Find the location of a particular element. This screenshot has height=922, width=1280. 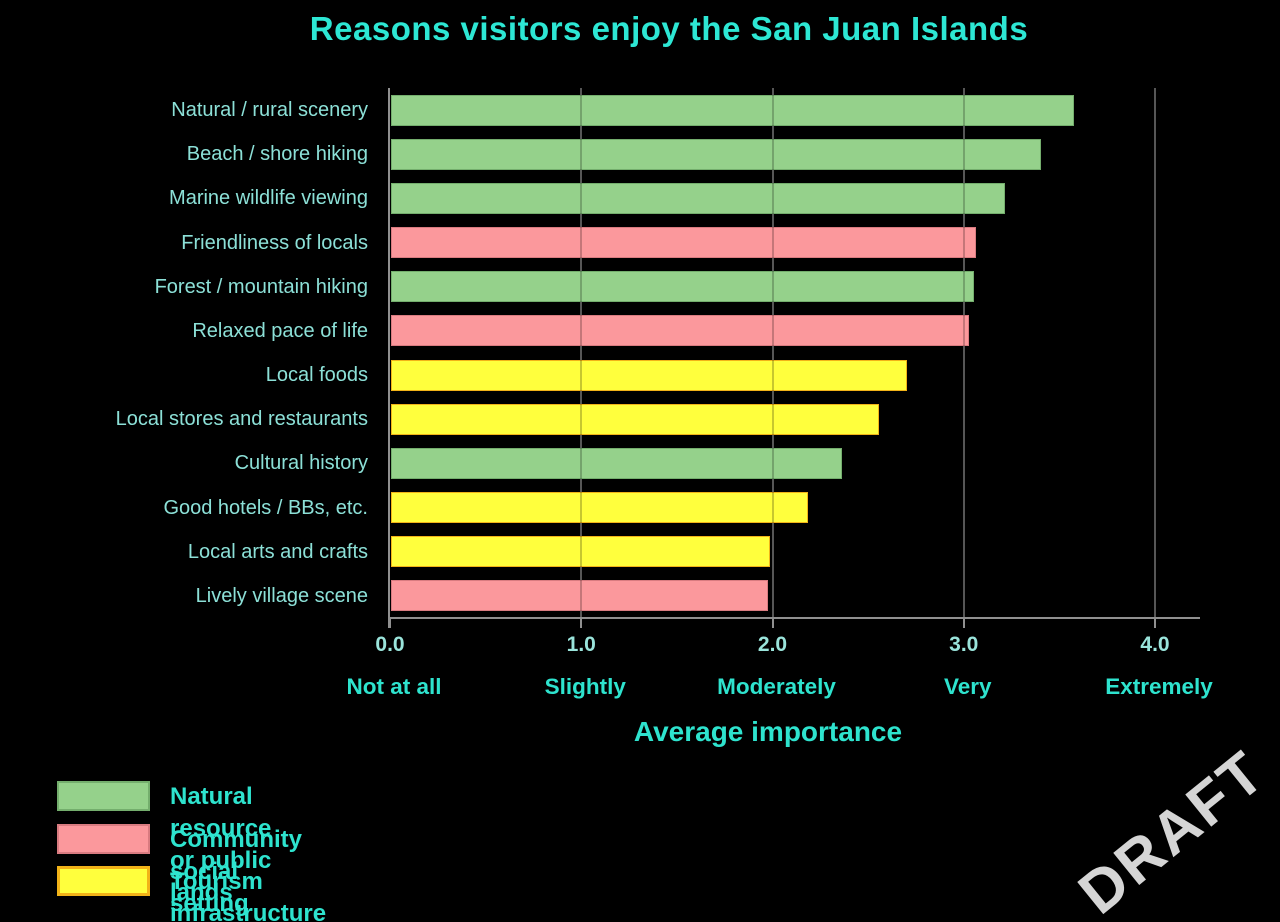

legend-label-community: Community social setting is located at coordinates (243, 871).